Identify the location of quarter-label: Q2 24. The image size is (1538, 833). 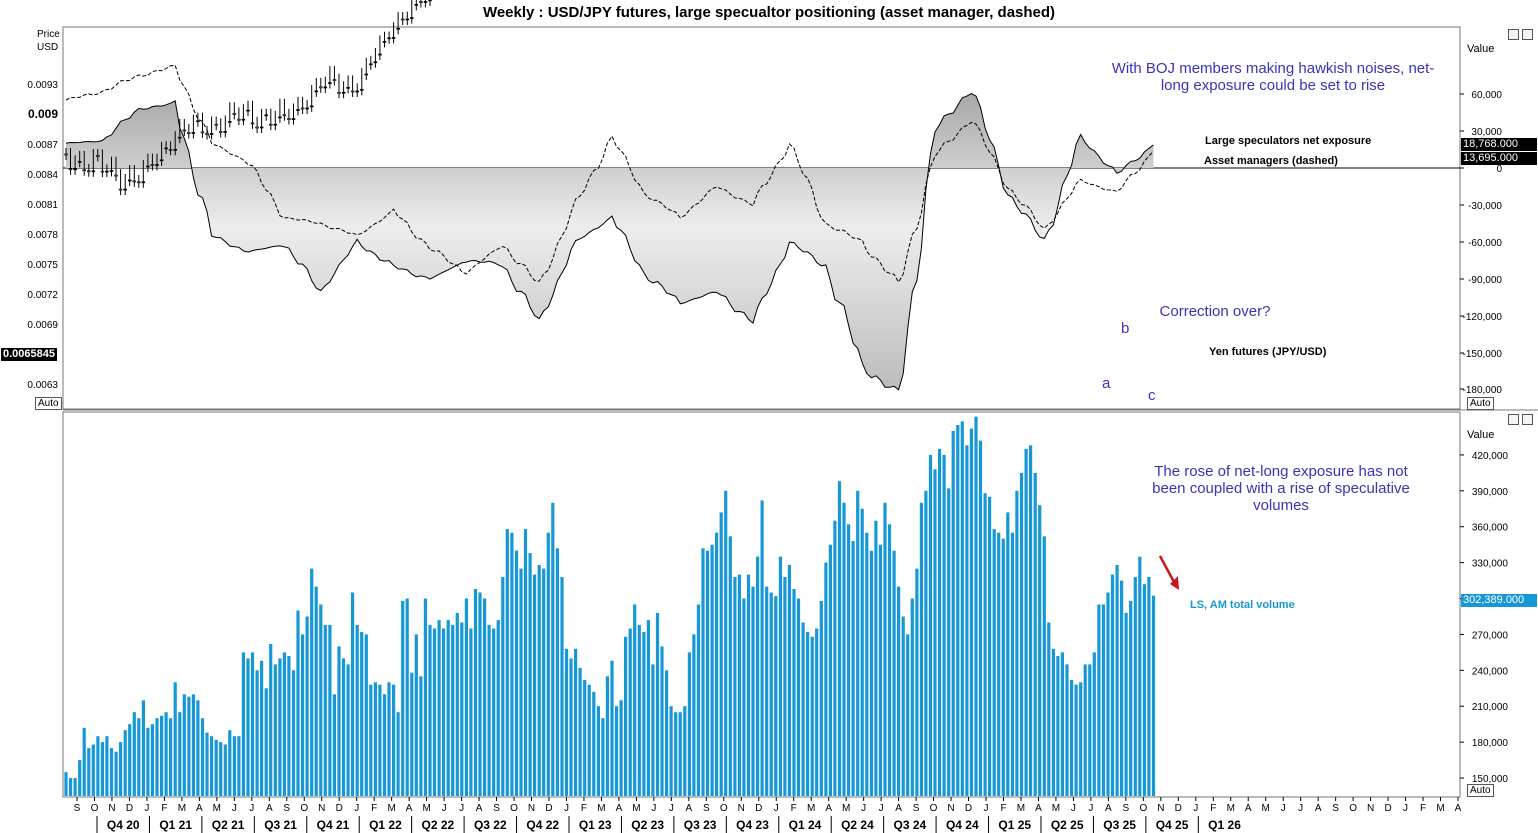
(857, 825).